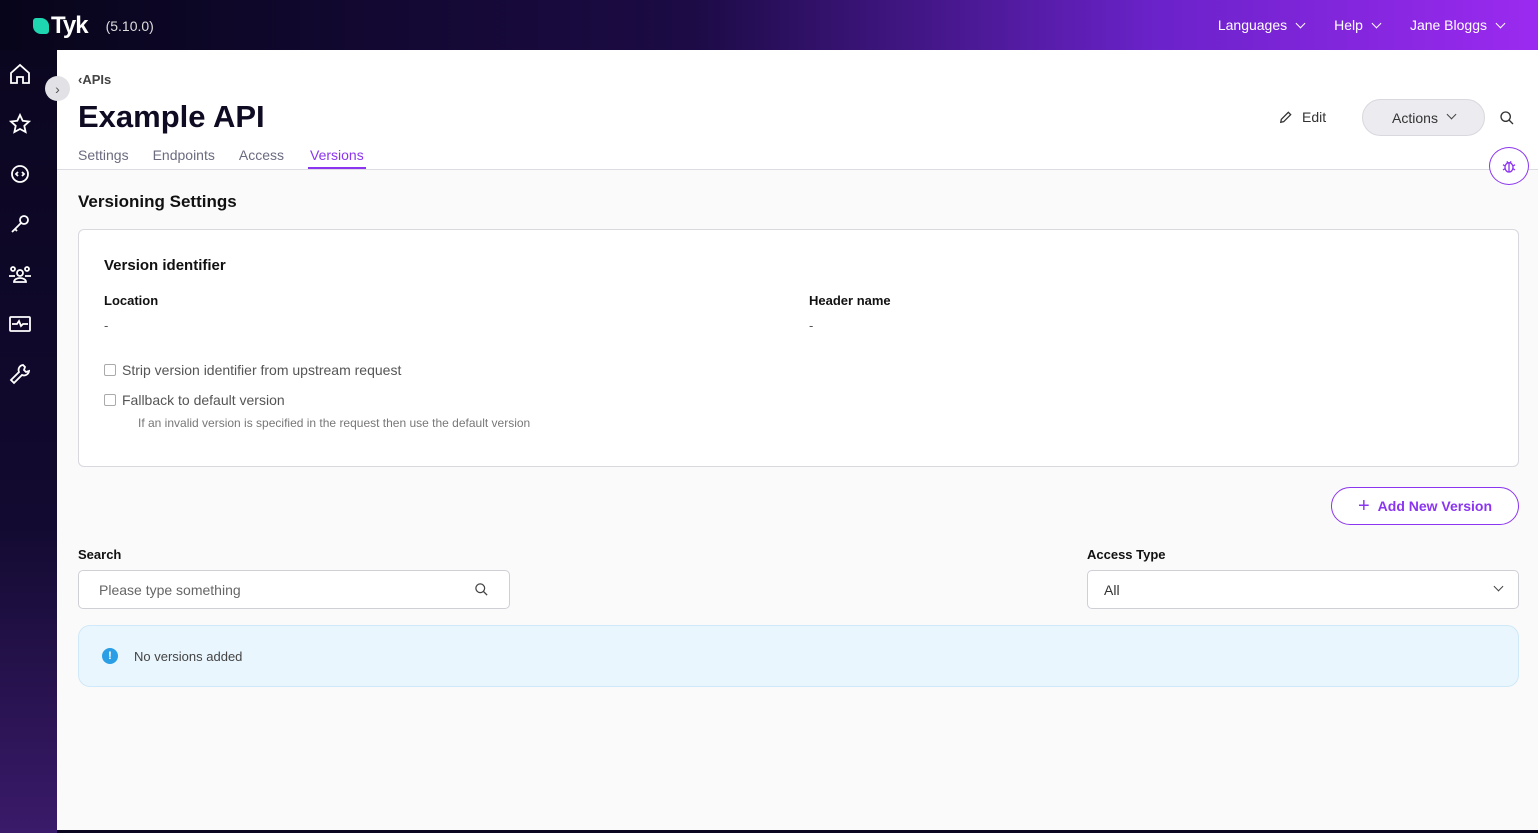 The width and height of the screenshot is (1538, 833). I want to click on tab-endpoints: Endpoints, so click(183, 155).